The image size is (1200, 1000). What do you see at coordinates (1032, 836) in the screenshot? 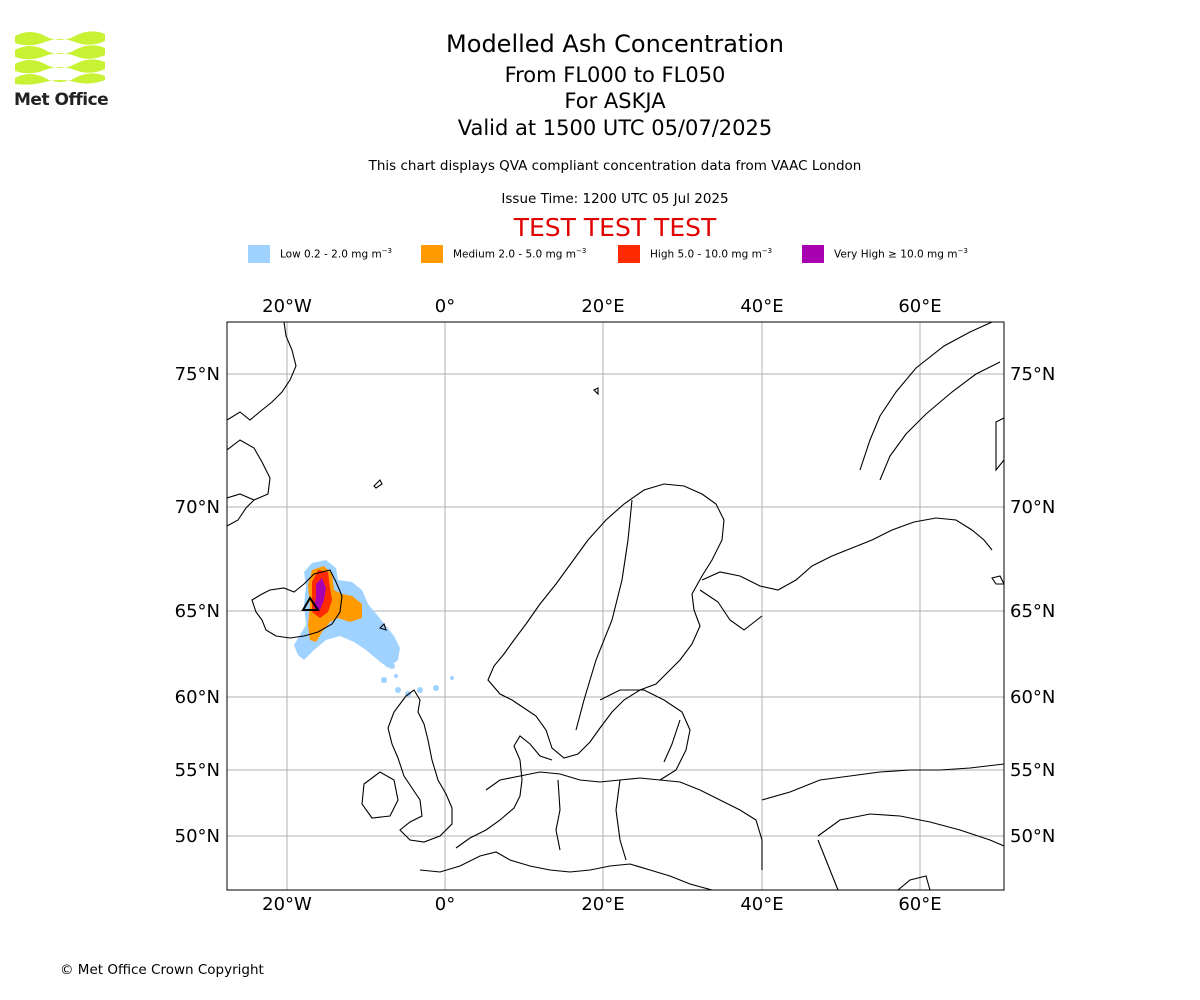
I see `lat-label-50n-right: 50°N` at bounding box center [1032, 836].